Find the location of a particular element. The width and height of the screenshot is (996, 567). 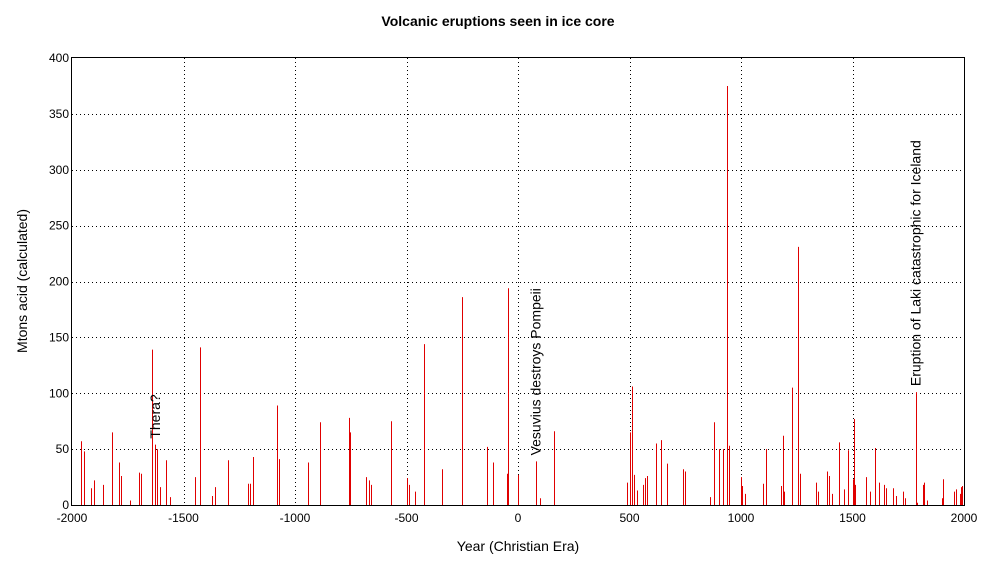

x-tick-labels: -2000 -1500 -1000 -500 0 500 1000 1500 2000 is located at coordinates (517, 518).